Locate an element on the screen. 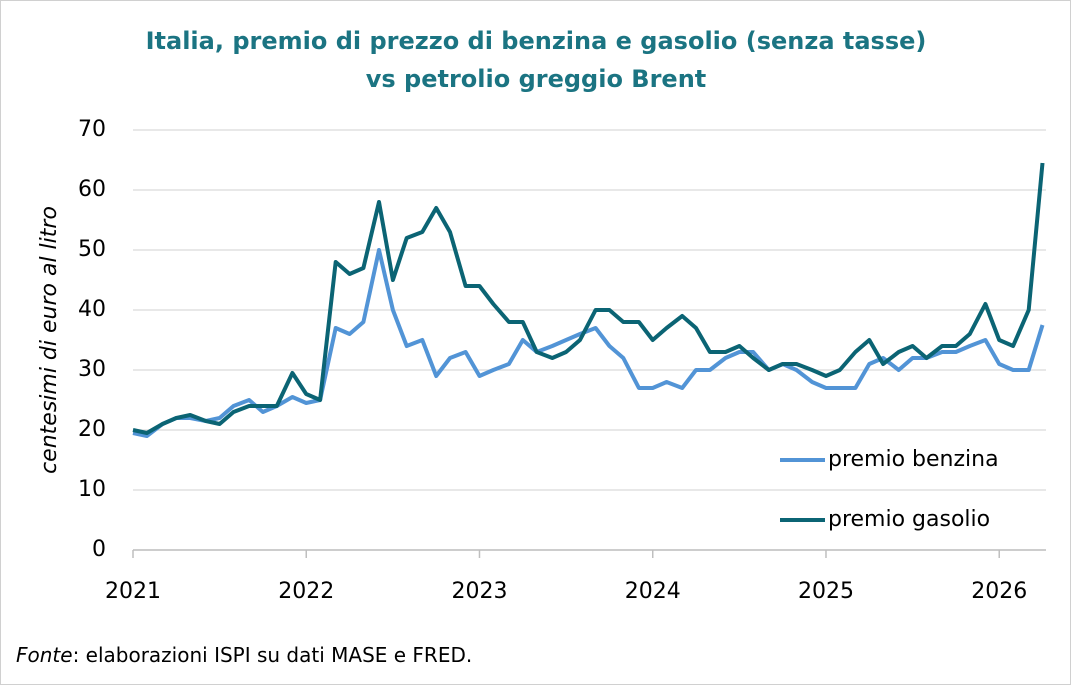  y-axis-label: centesimi di euro al litro is located at coordinates (49, 340).